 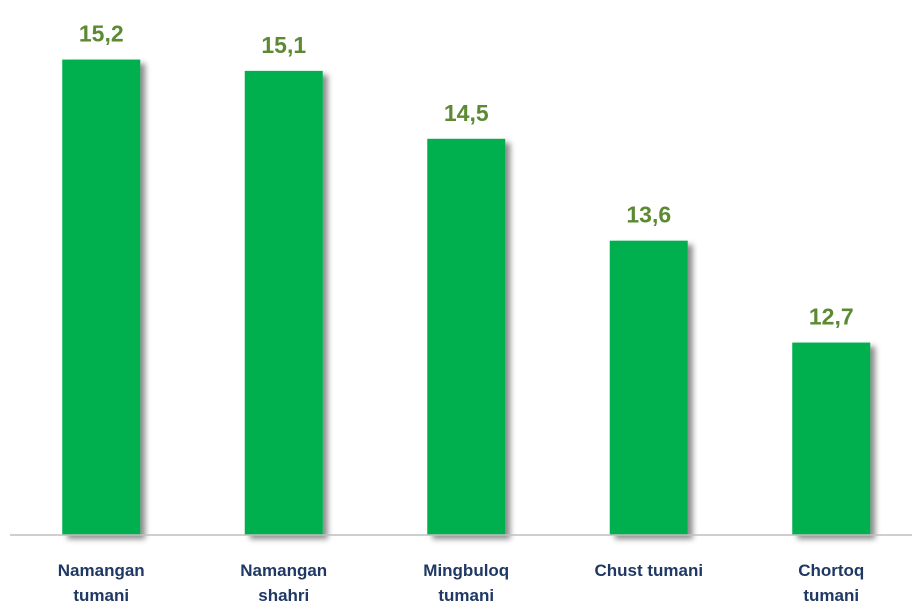 What do you see at coordinates (648, 215) in the screenshot?
I see `value-label: 13,6` at bounding box center [648, 215].